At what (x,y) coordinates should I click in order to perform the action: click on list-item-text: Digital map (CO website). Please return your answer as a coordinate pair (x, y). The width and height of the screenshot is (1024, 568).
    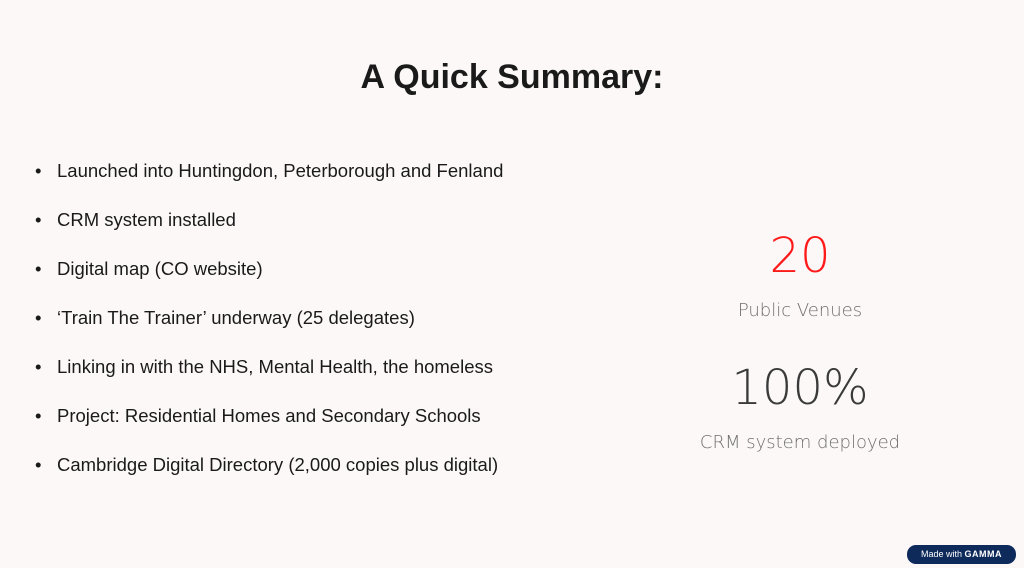
    Looking at the image, I should click on (160, 268).